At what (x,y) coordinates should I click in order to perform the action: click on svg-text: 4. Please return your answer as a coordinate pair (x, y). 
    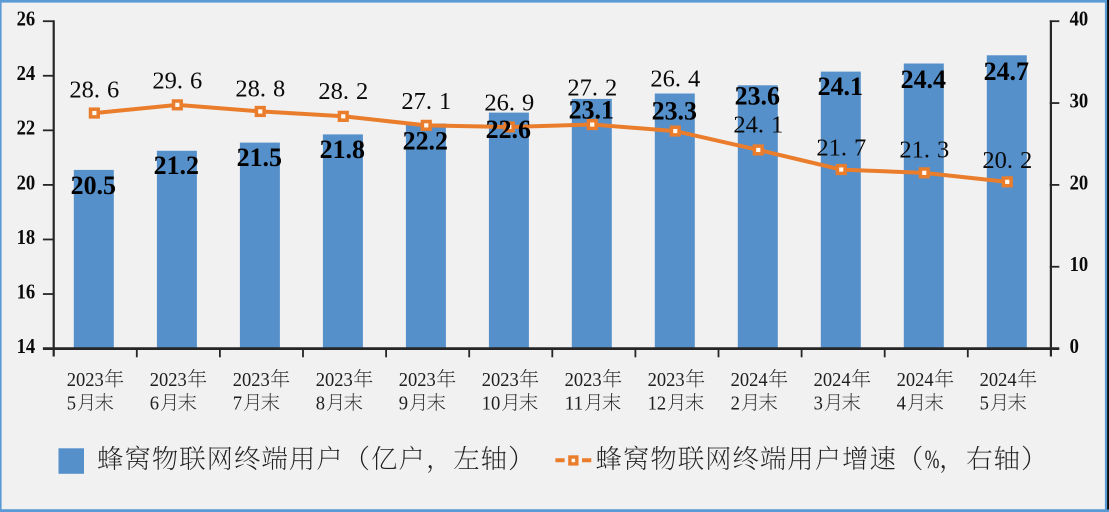
    Looking at the image, I should click on (901, 403).